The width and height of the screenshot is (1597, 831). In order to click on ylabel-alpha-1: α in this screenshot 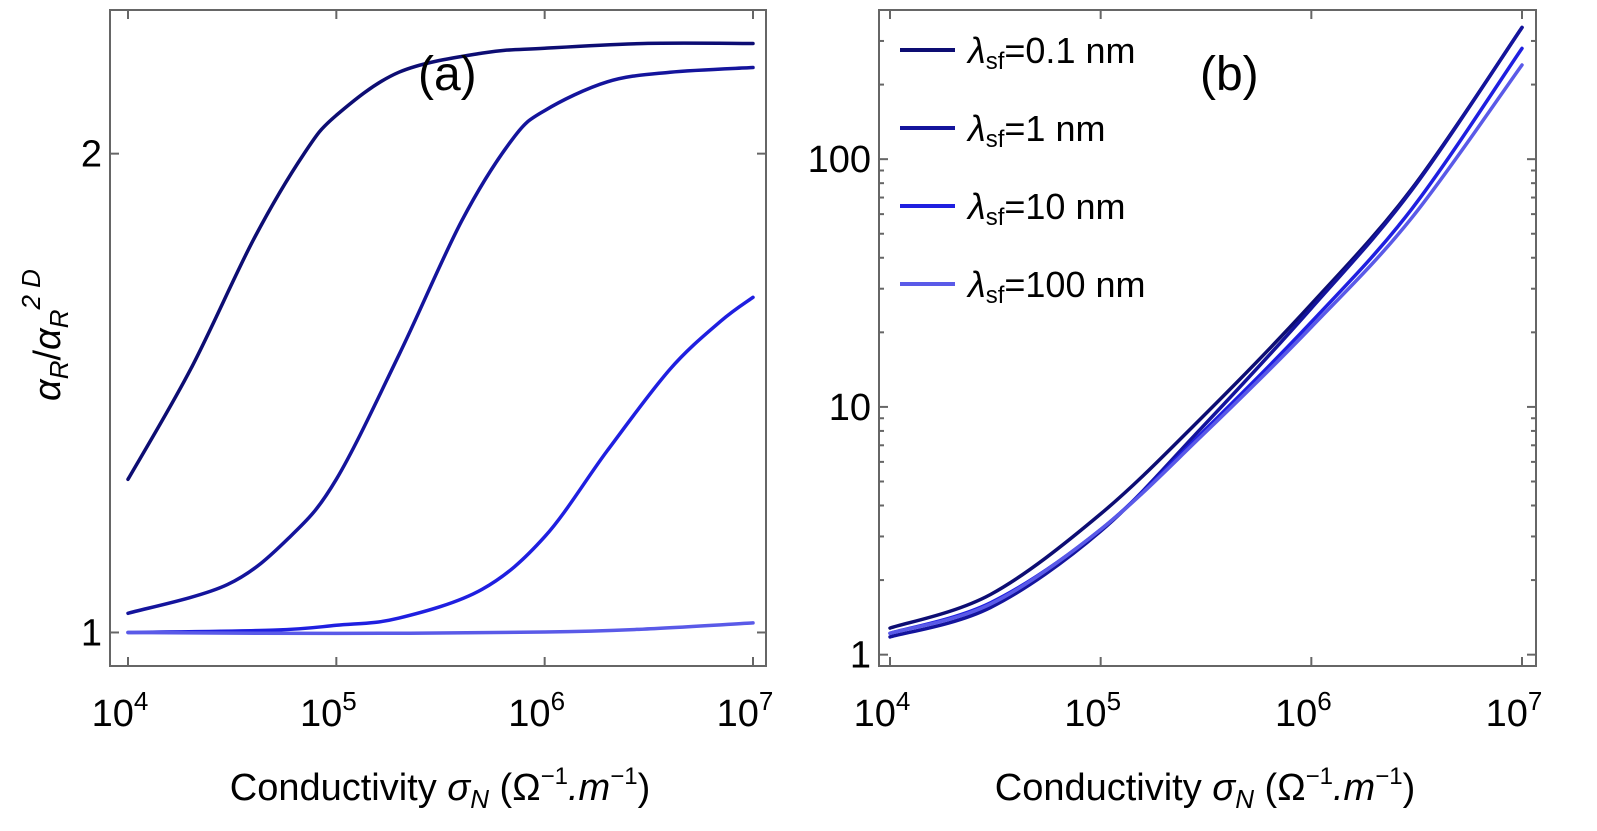, I will do `click(48, 389)`.